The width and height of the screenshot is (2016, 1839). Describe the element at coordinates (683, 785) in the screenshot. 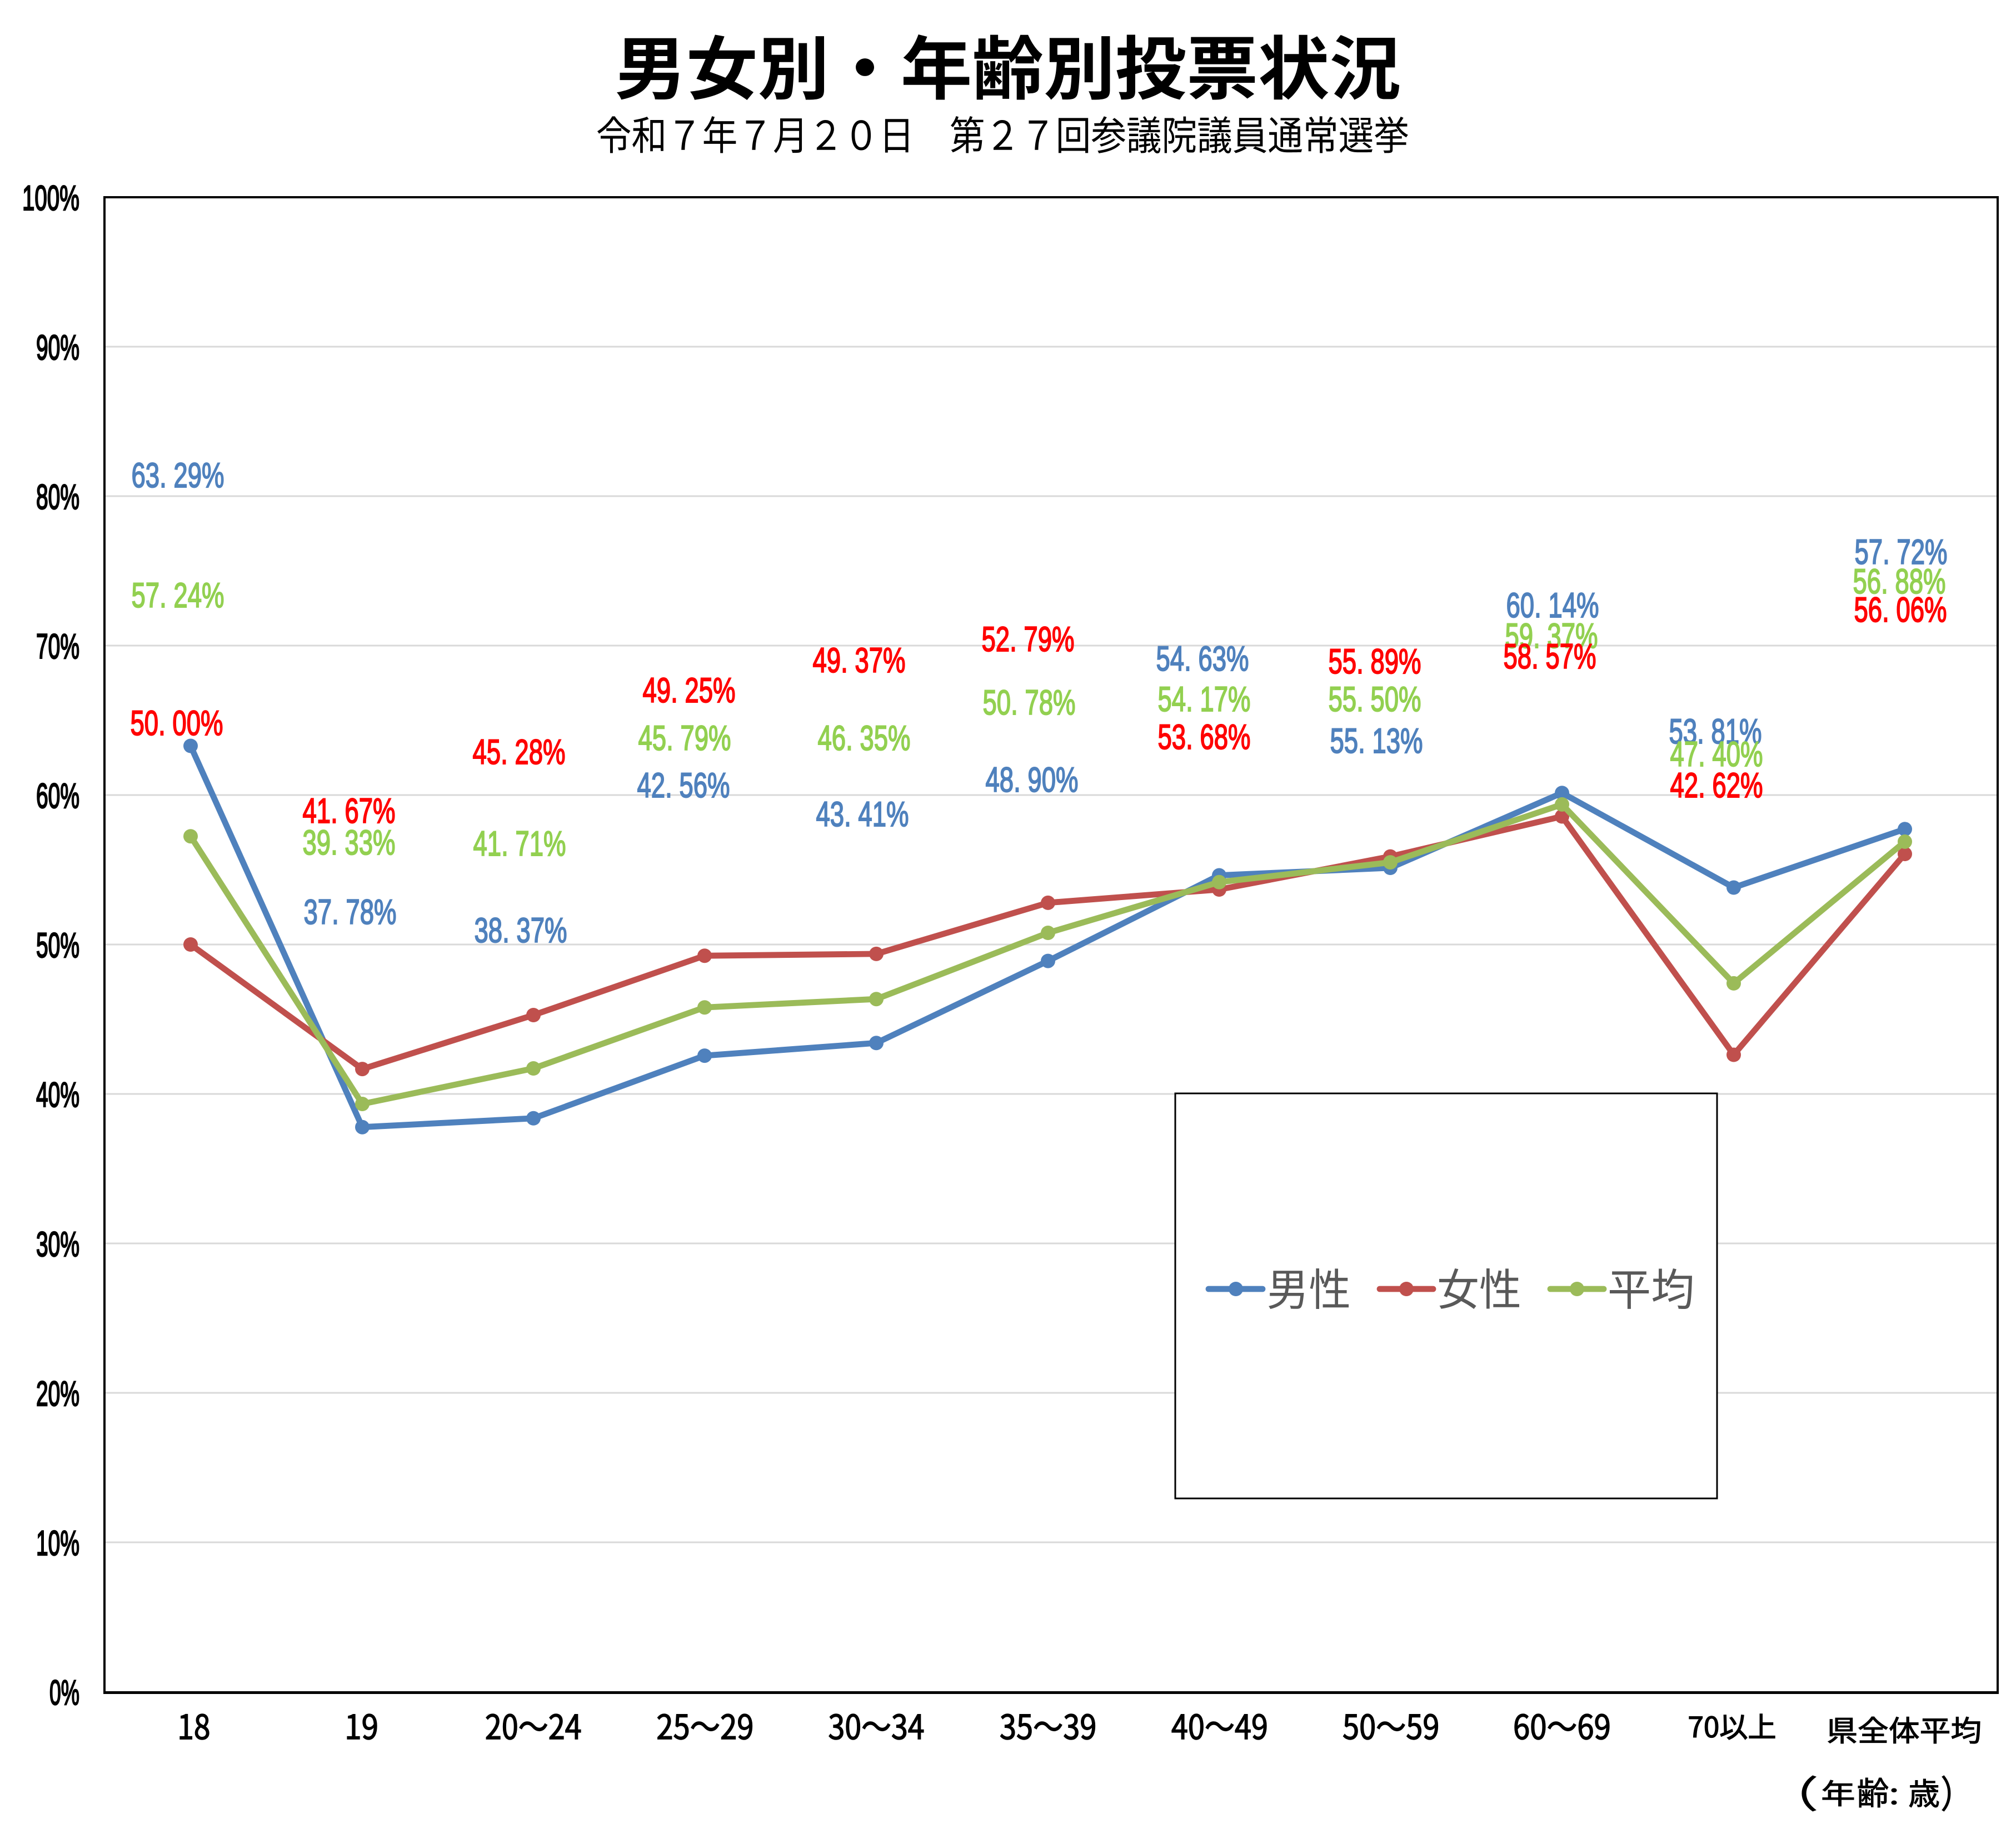

I see `svg-text: 42. 56%` at that location.